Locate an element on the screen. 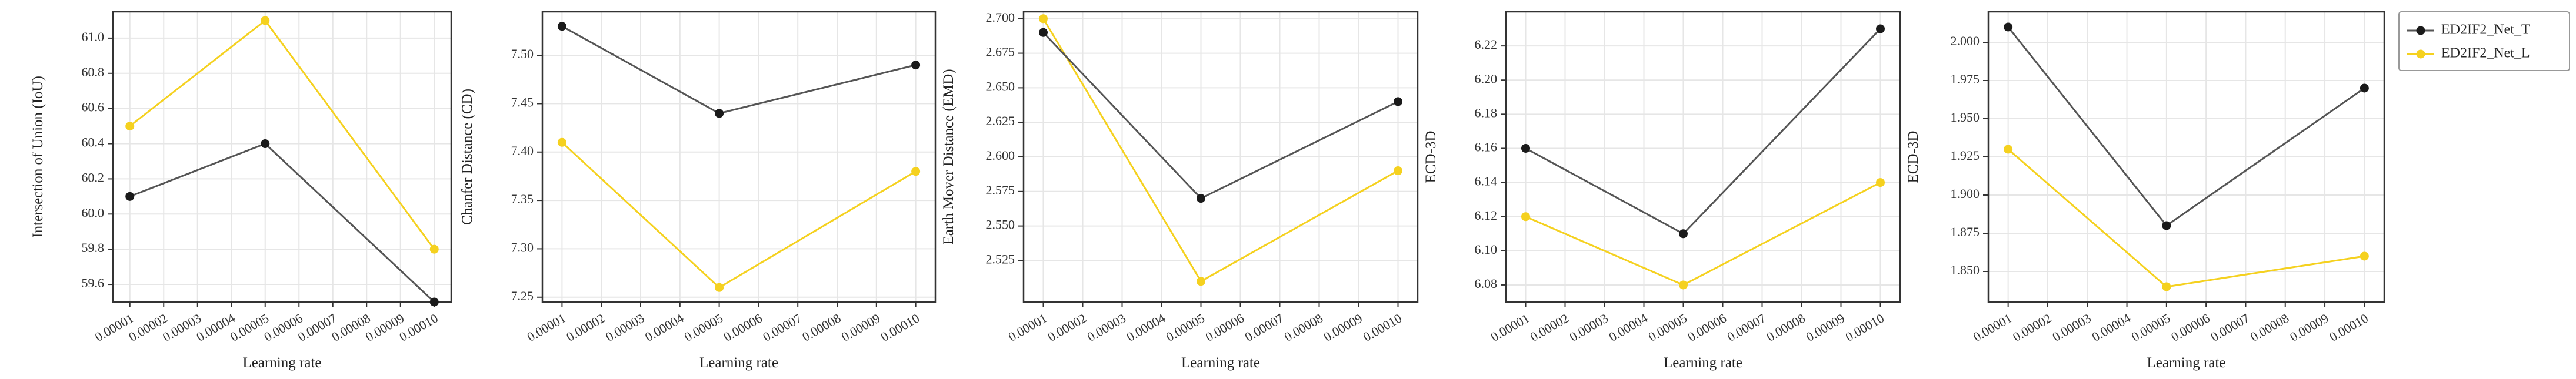  legend-frame is located at coordinates (2484, 41).